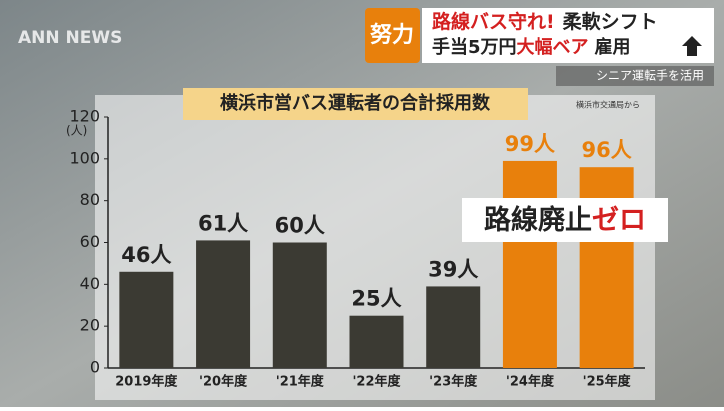 The width and height of the screenshot is (724, 411). I want to click on sub-headline: シニア運転手を活用, so click(650, 76).